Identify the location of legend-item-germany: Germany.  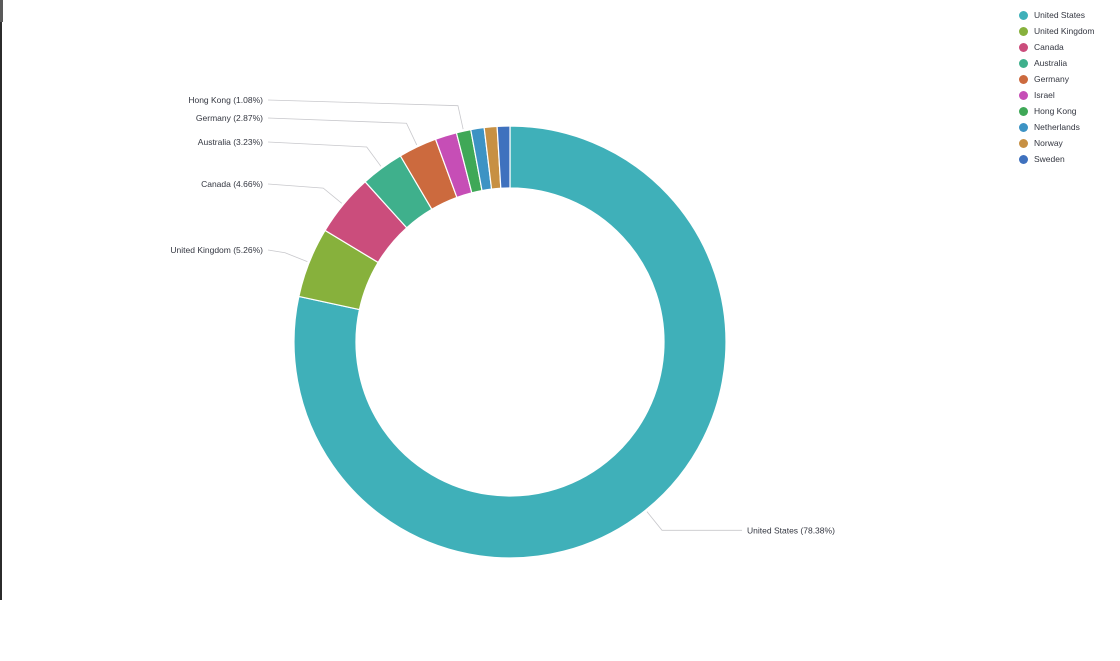
(1066, 79).